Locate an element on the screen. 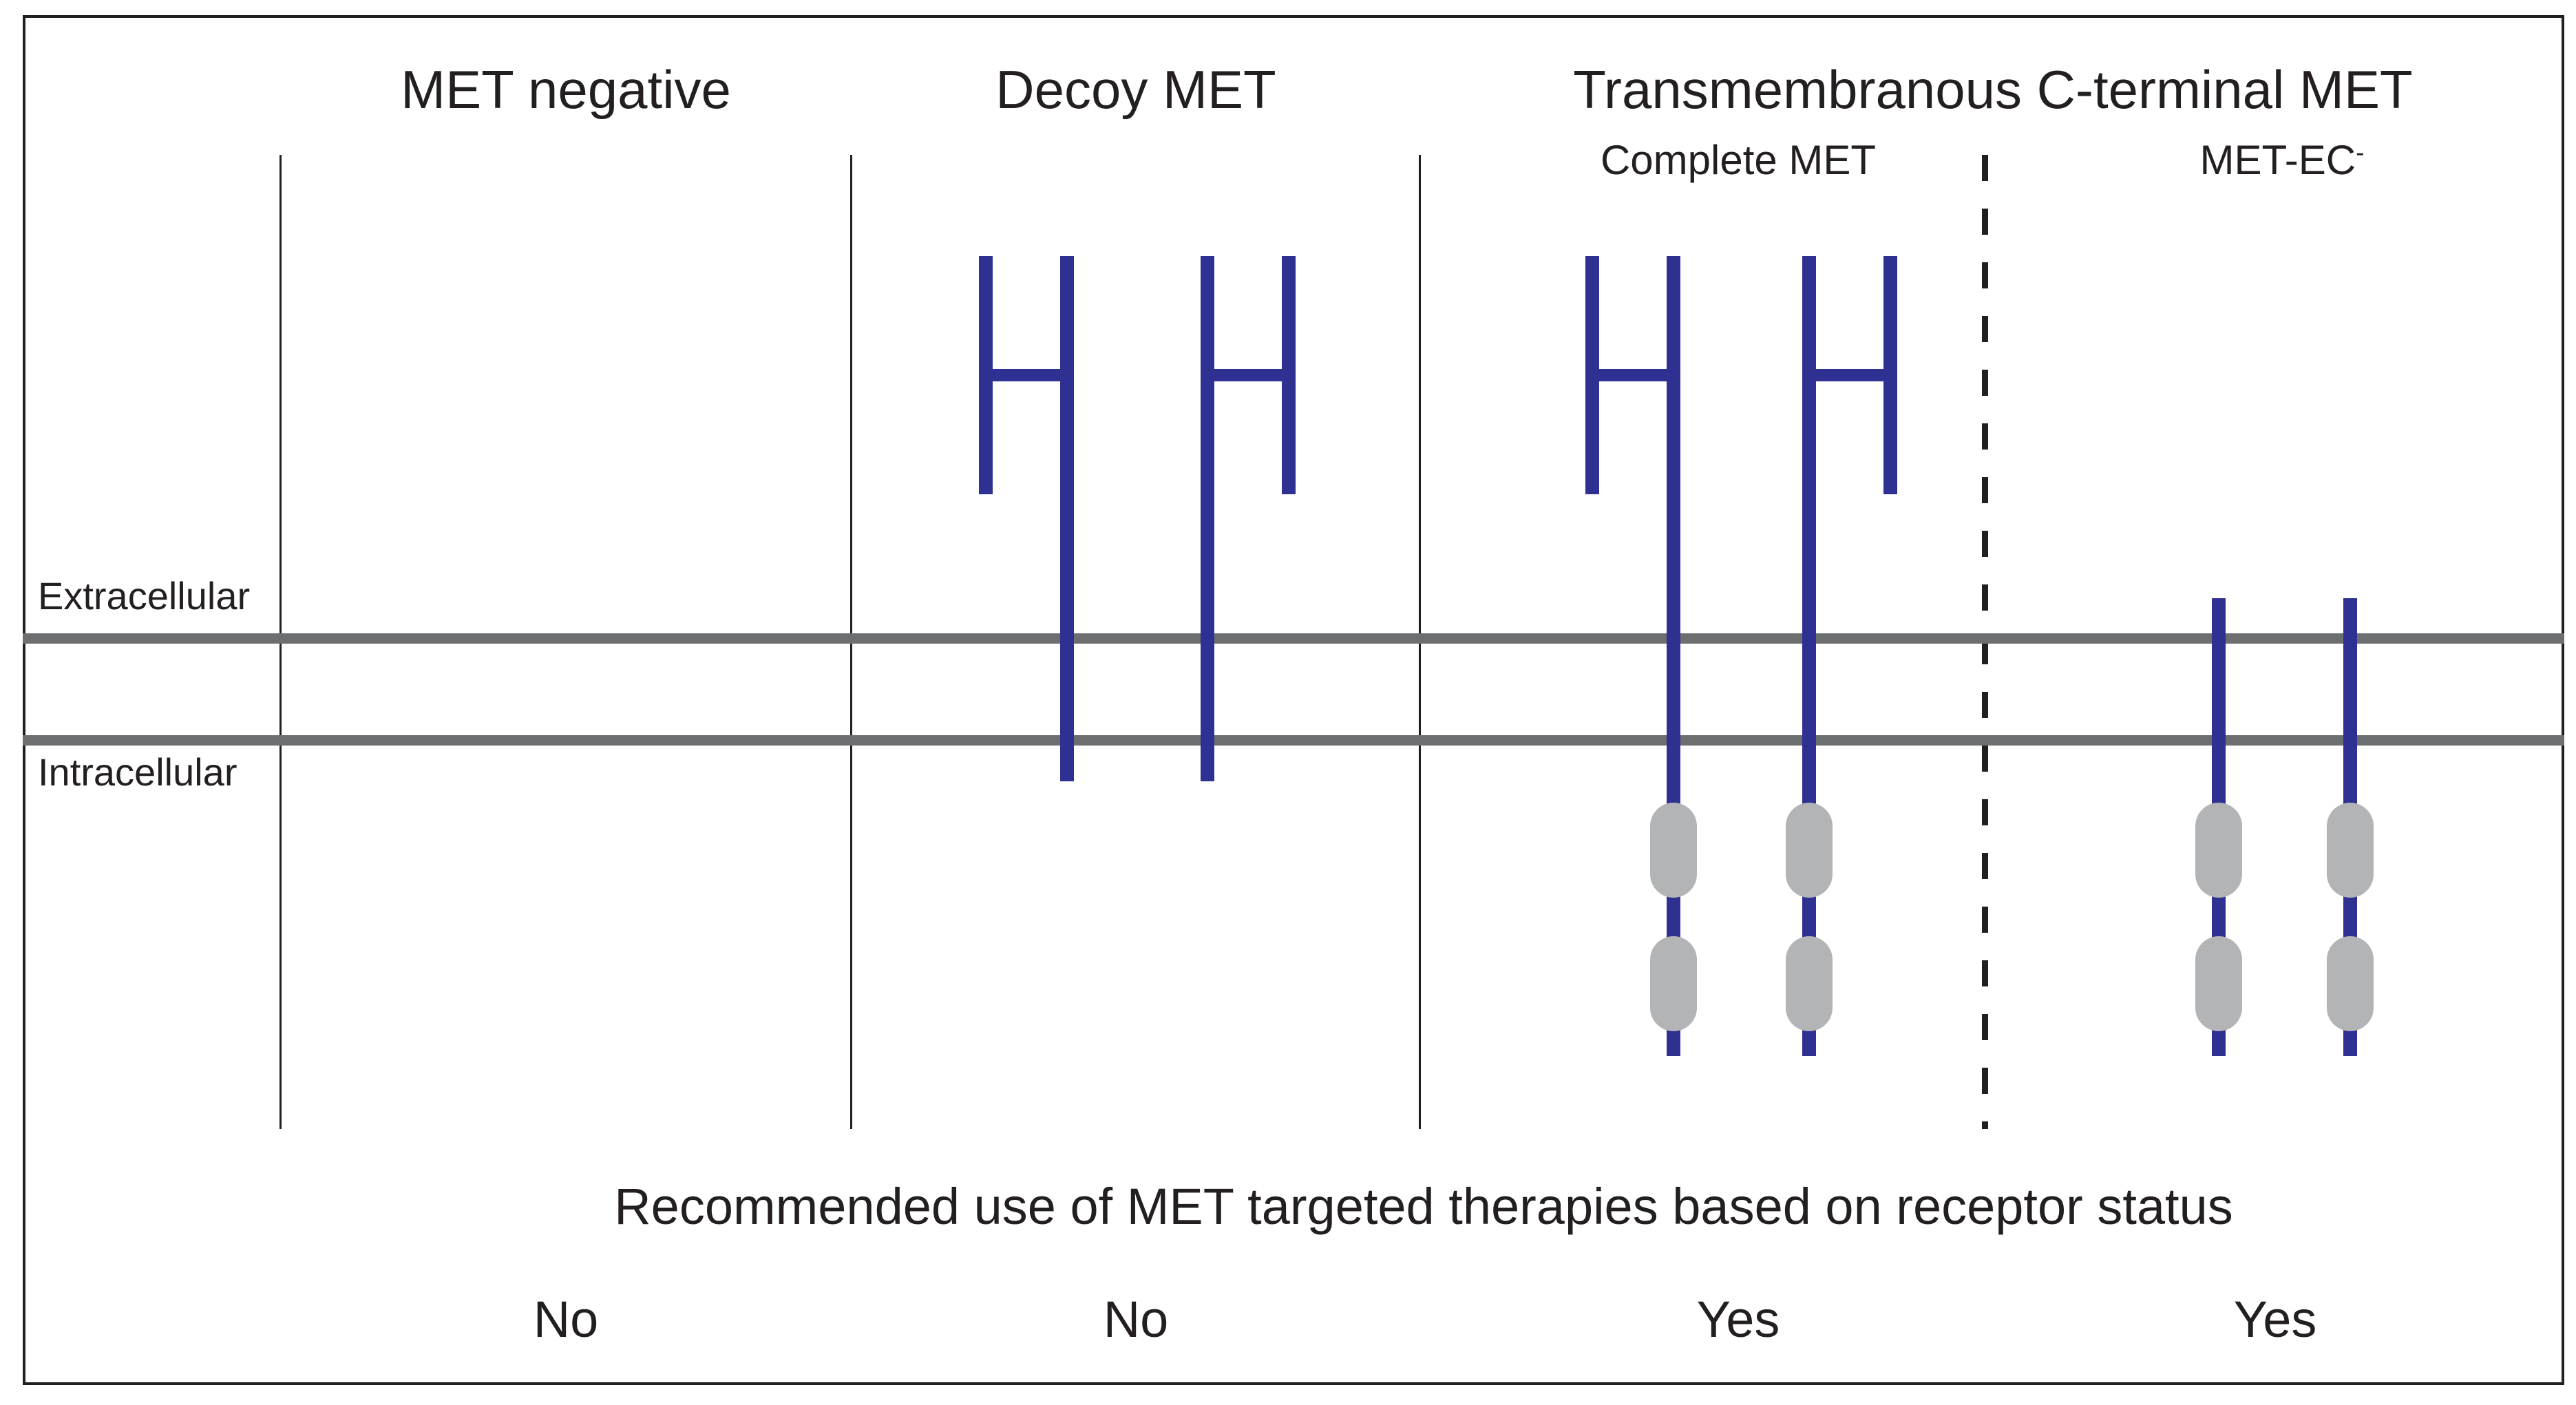  recommendation-complete-met: Yes is located at coordinates (1738, 1319).